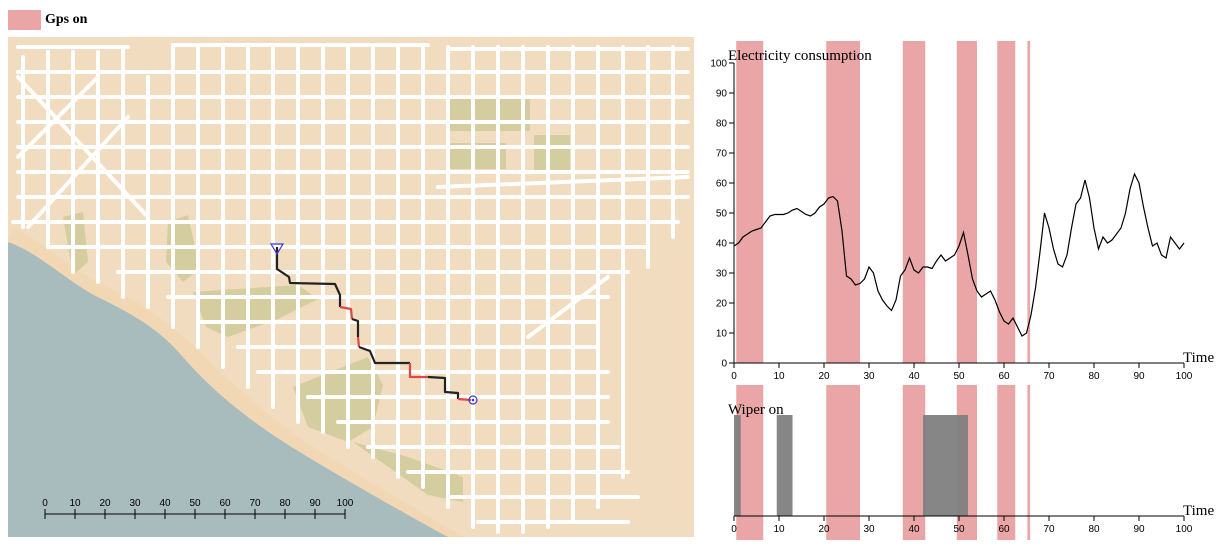  I want to click on legend-label-gps-on: Gps on, so click(66, 19).